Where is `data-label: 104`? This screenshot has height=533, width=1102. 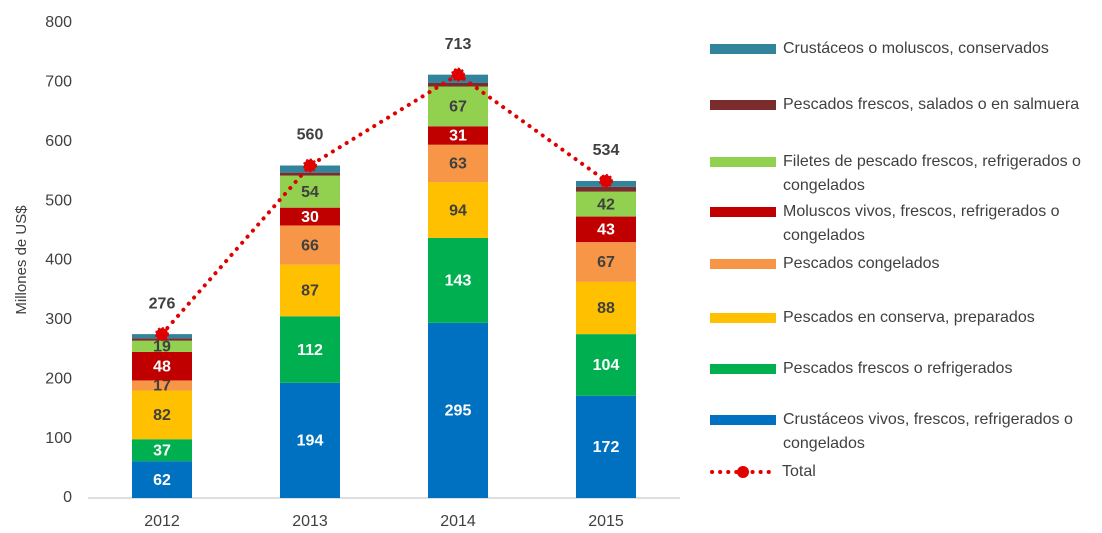 data-label: 104 is located at coordinates (606, 365).